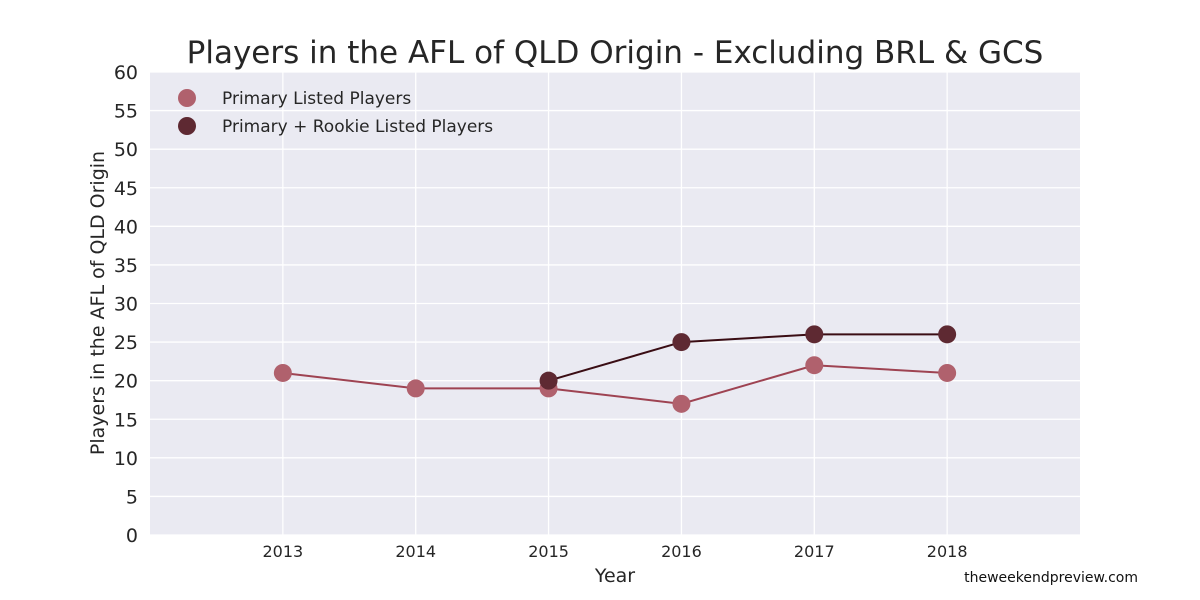  What do you see at coordinates (126, 382) in the screenshot?
I see `y-tick-label: 20` at bounding box center [126, 382].